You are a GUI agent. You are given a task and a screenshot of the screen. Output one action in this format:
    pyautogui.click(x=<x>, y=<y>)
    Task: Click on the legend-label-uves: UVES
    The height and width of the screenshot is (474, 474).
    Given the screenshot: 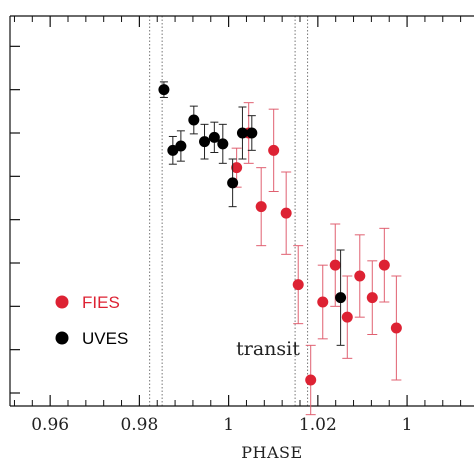 What is the action you would take?
    pyautogui.click(x=105, y=338)
    